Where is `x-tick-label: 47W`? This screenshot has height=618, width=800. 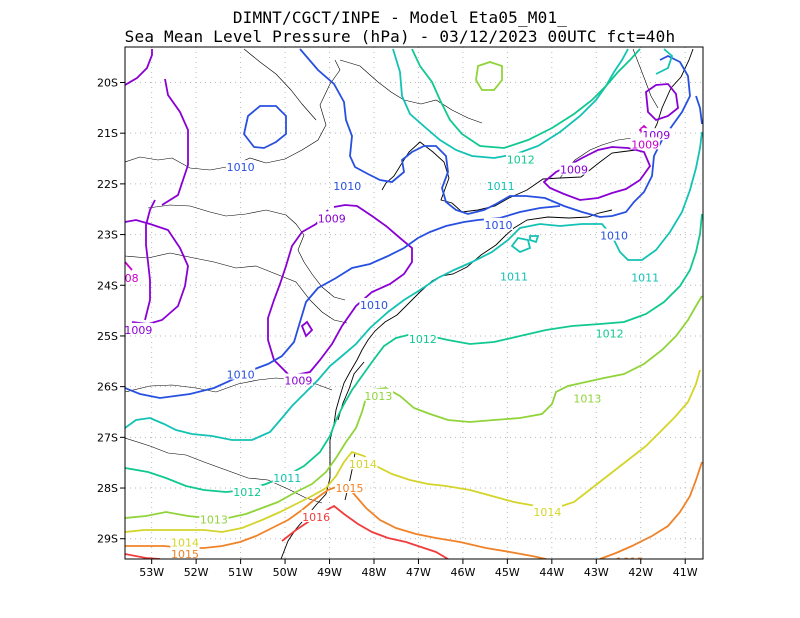
x-tick-label: 47W is located at coordinates (418, 572).